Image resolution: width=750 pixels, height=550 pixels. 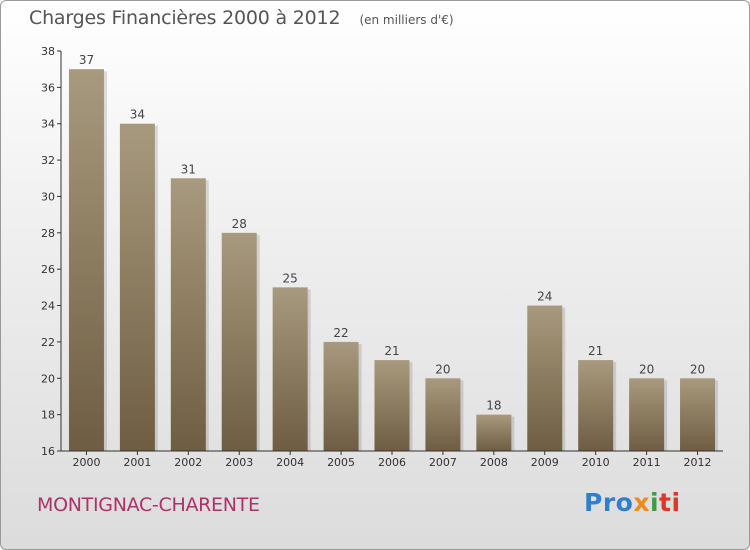 I want to click on bar-value-label: 22, so click(x=340, y=333).